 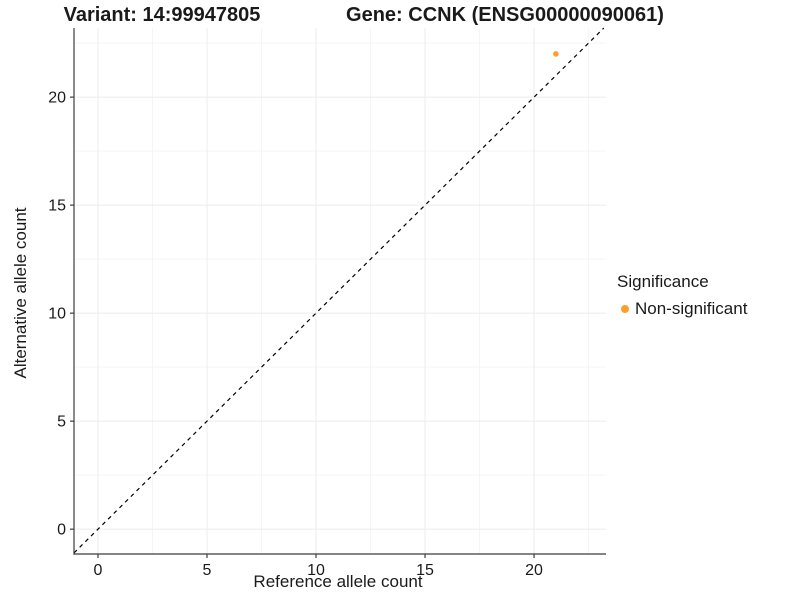 I want to click on x-tick-label: 15, so click(x=425, y=570).